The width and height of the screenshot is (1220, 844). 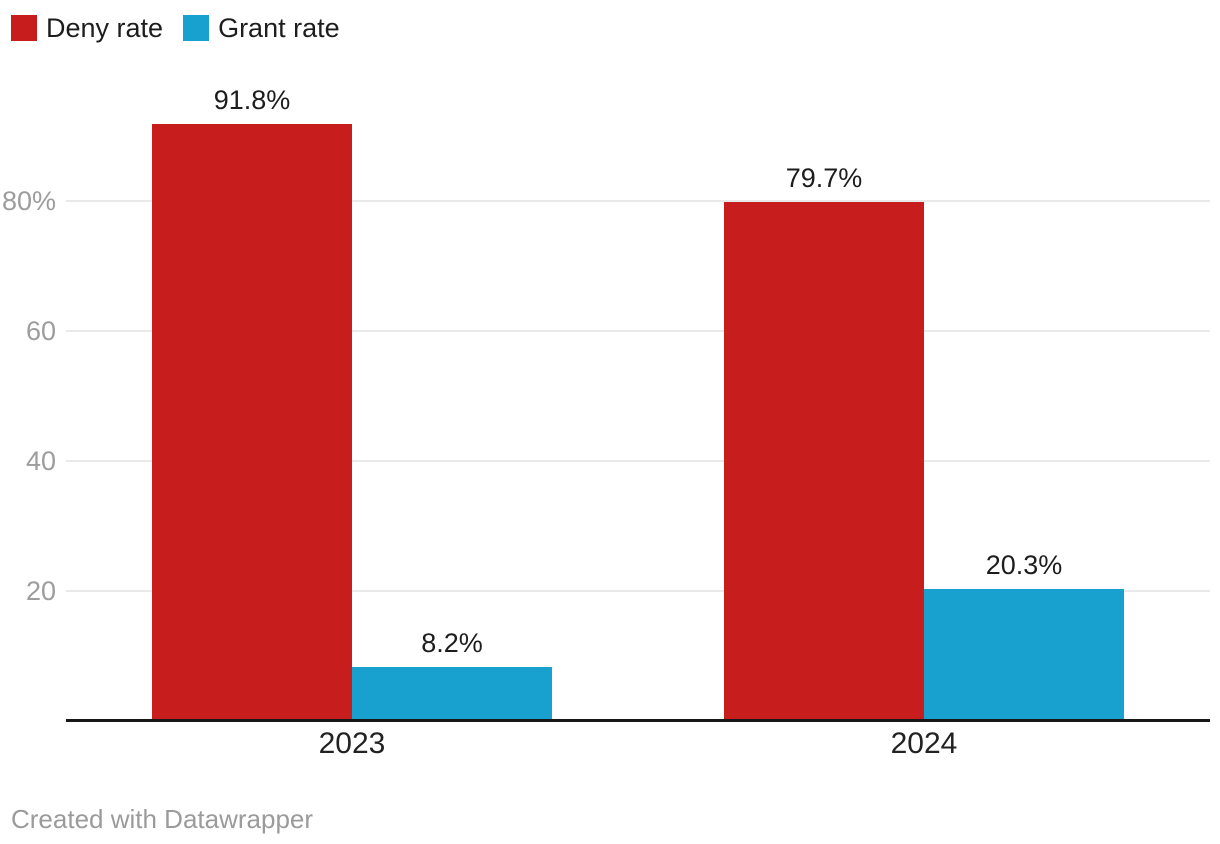 What do you see at coordinates (824, 178) in the screenshot?
I see `value-label-deny-rate-2024: 79.7%` at bounding box center [824, 178].